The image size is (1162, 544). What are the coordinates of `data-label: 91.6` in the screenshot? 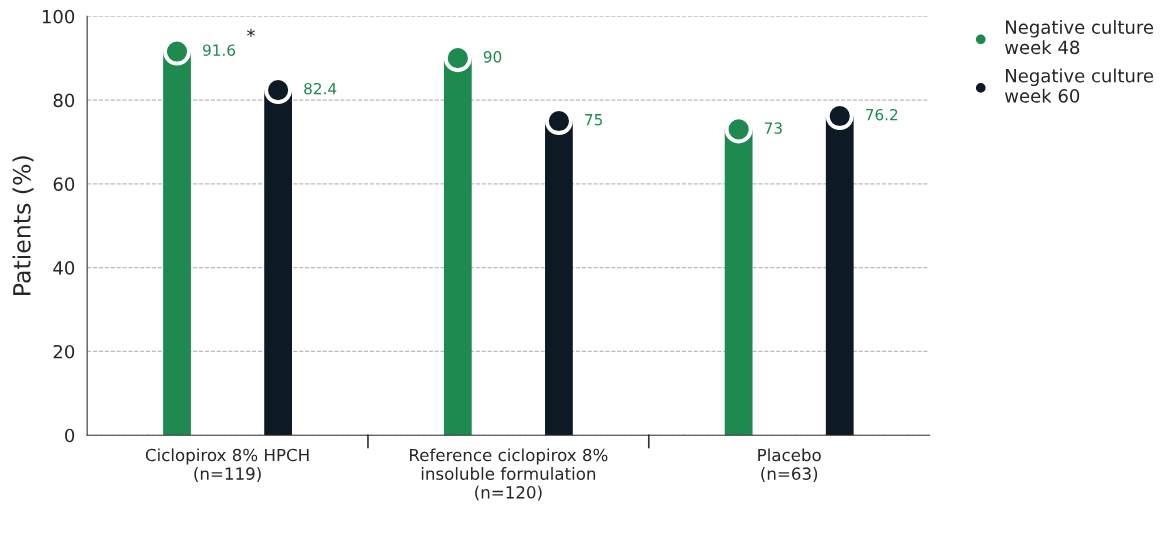 It's located at (219, 50).